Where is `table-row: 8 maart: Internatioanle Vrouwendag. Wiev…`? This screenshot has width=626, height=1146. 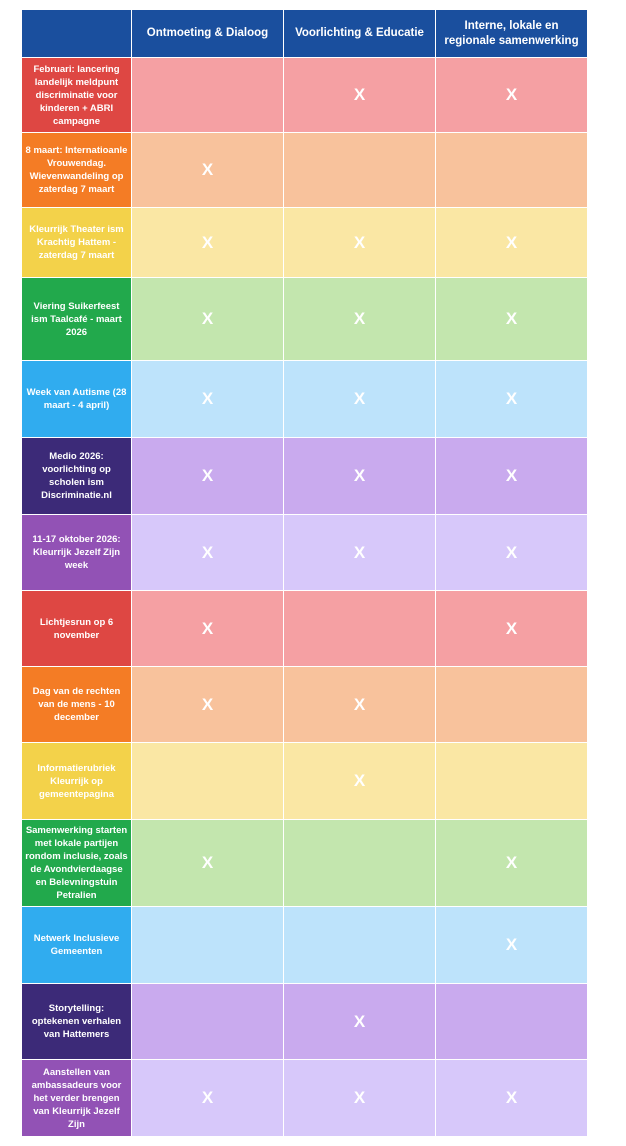 table-row: 8 maart: Internatioanle Vrouwendag. Wiev… is located at coordinates (304, 170).